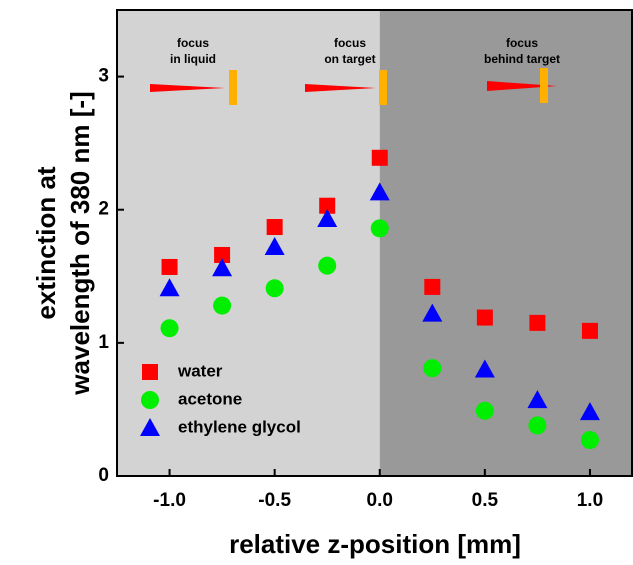 The height and width of the screenshot is (565, 633). What do you see at coordinates (485, 500) in the screenshot?
I see `x-tick-label: 0.5` at bounding box center [485, 500].